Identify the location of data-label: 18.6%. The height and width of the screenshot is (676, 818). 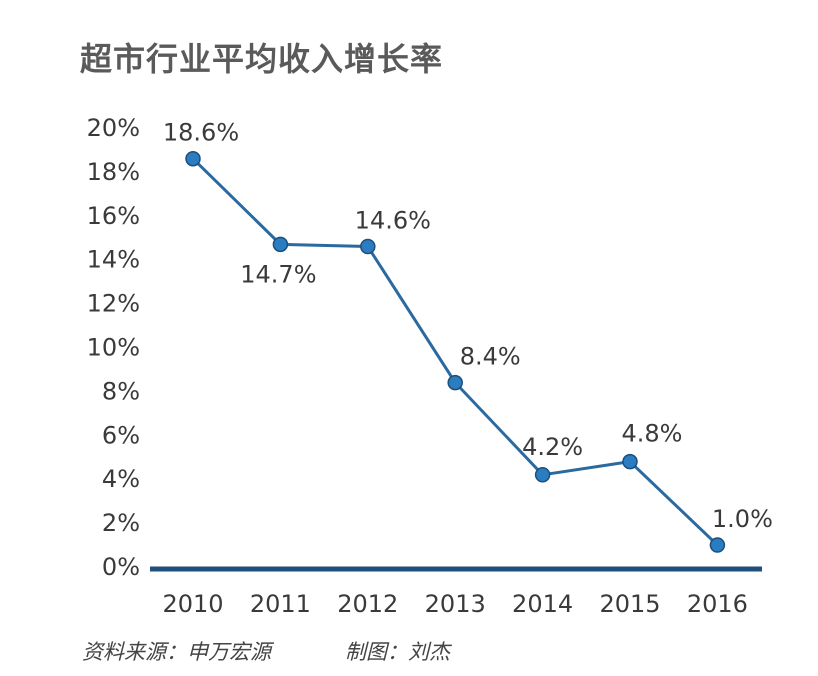
(201, 133).